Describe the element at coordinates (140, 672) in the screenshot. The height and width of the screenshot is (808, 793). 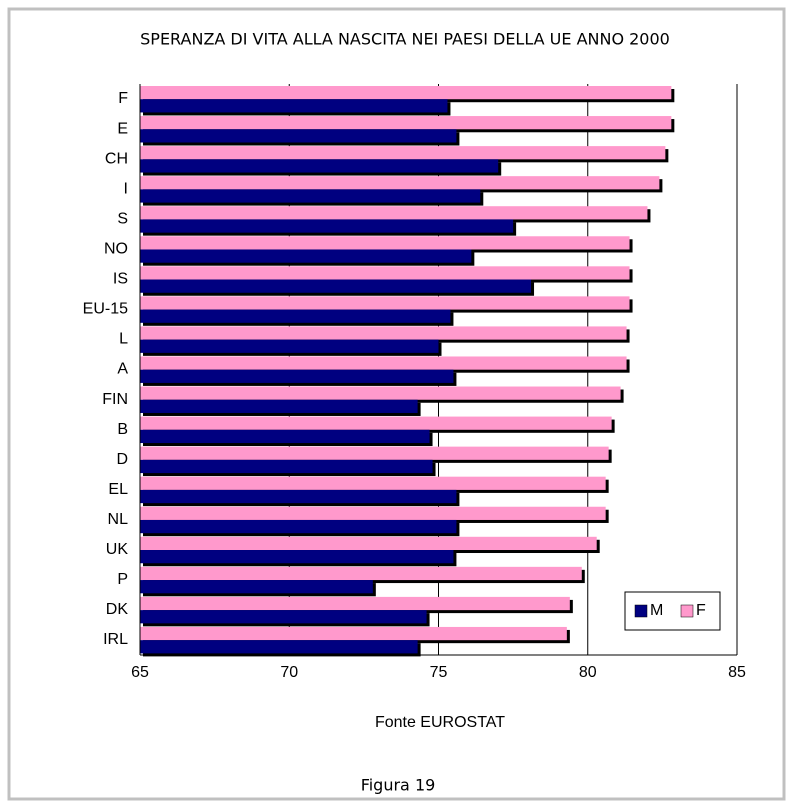
I see `x-tick-label: 65` at that location.